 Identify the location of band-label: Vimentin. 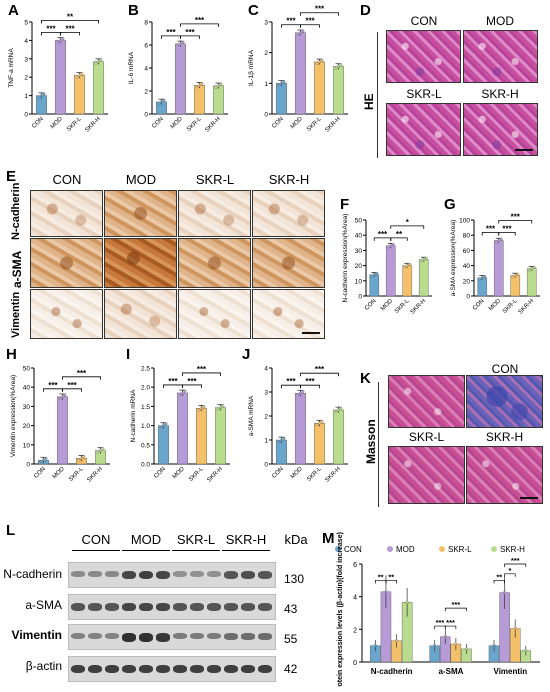
(36, 635).